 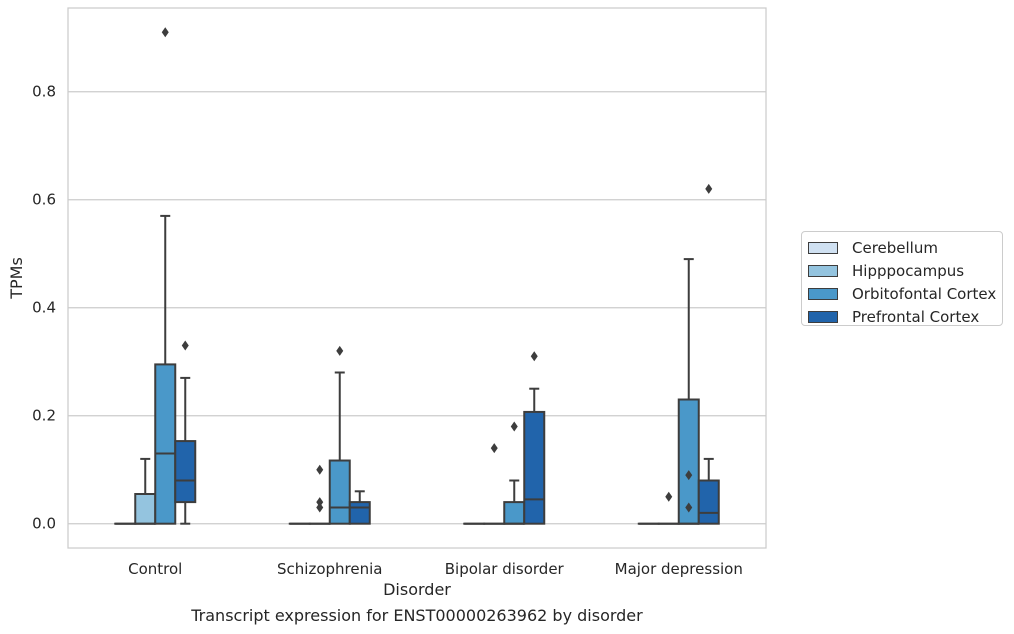 I want to click on y-tick-labels: 0.0 0.2 0.4 0.6 0.8, so click(x=44, y=308).